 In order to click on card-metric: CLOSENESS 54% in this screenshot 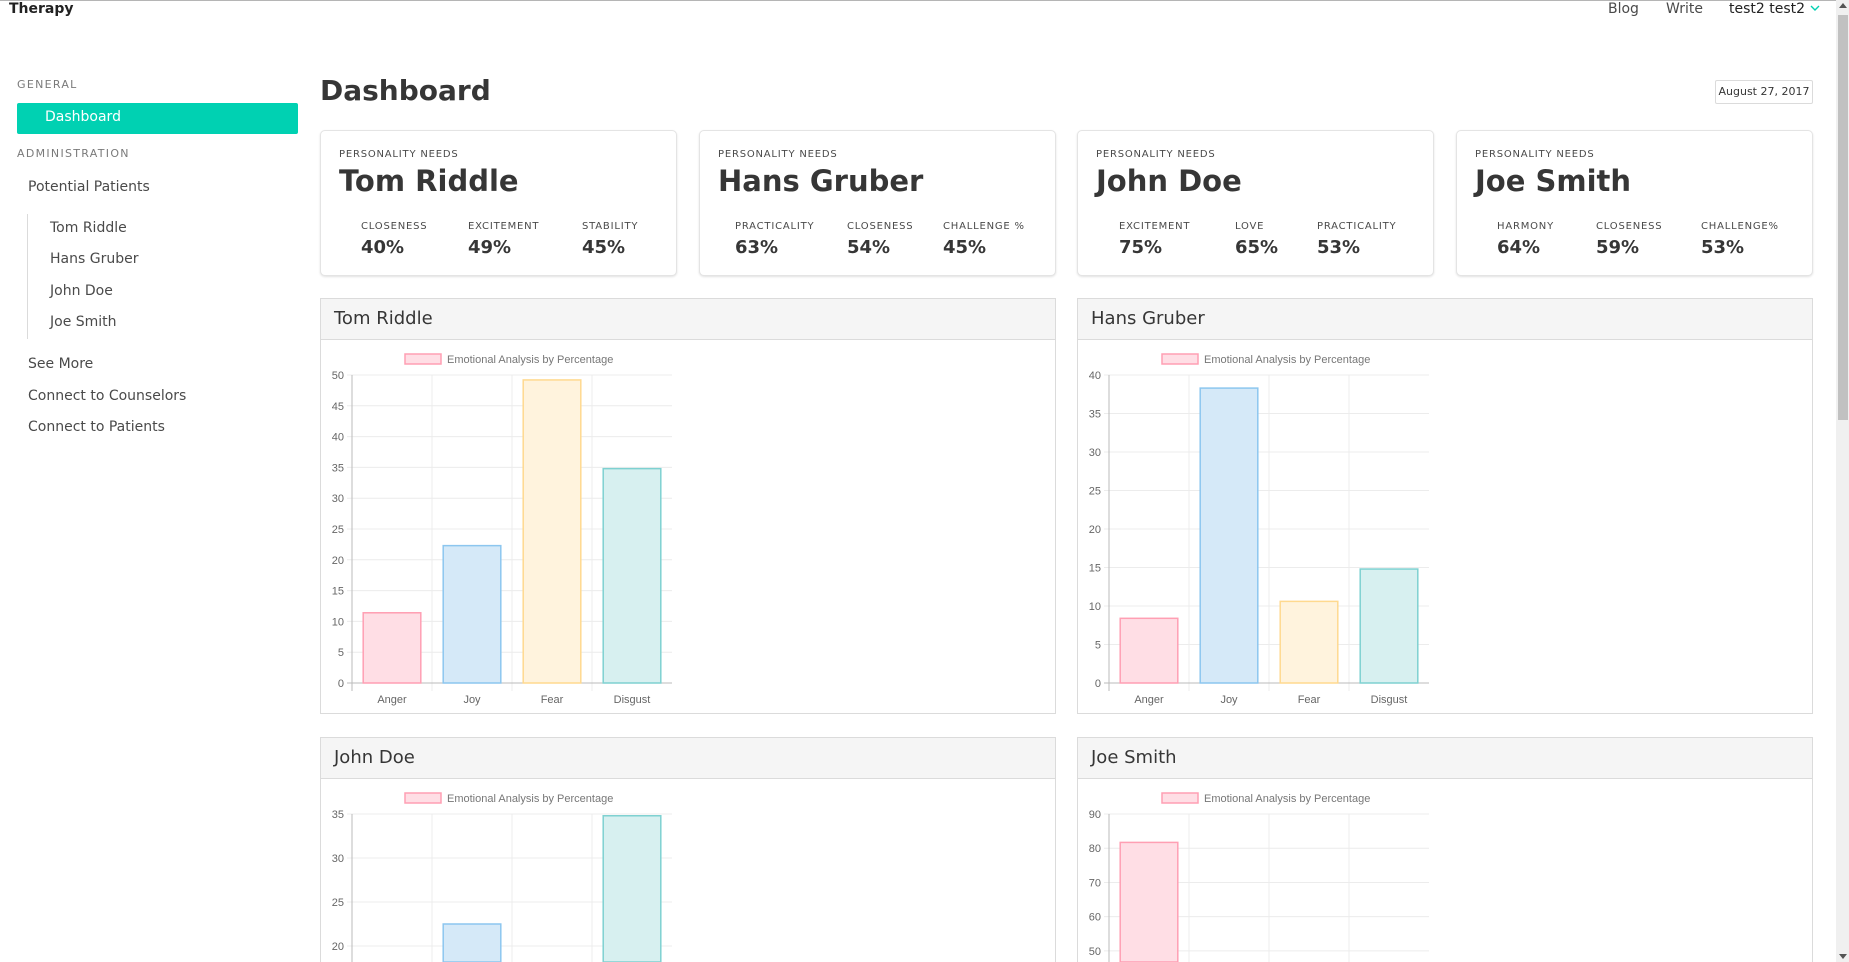, I will do `click(880, 239)`.